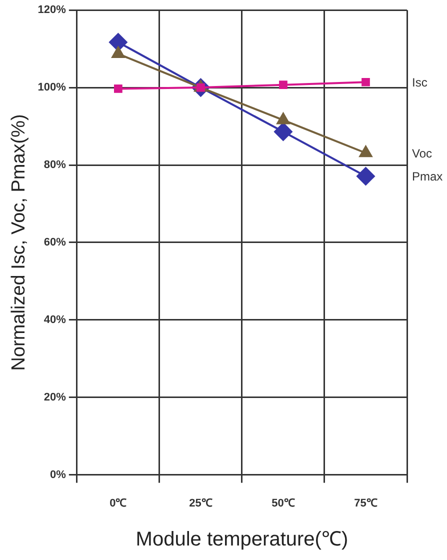 This screenshot has width=447, height=560. I want to click on text: Voc, so click(422, 153).